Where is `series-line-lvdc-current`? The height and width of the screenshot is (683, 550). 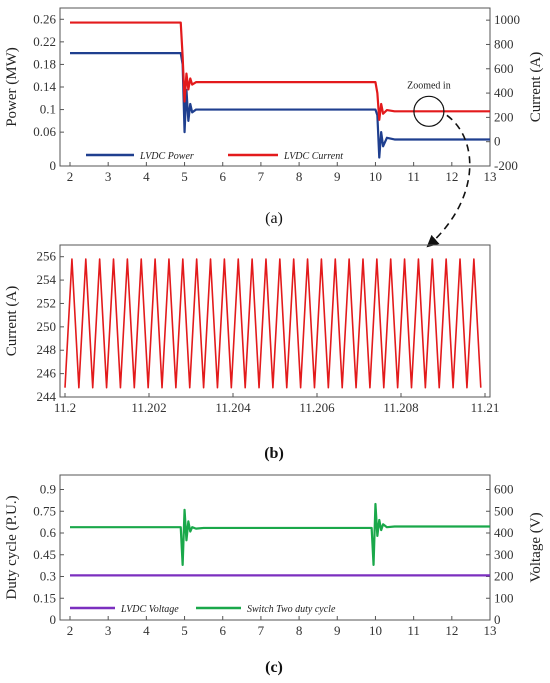 series-line-lvdc-current is located at coordinates (280, 71).